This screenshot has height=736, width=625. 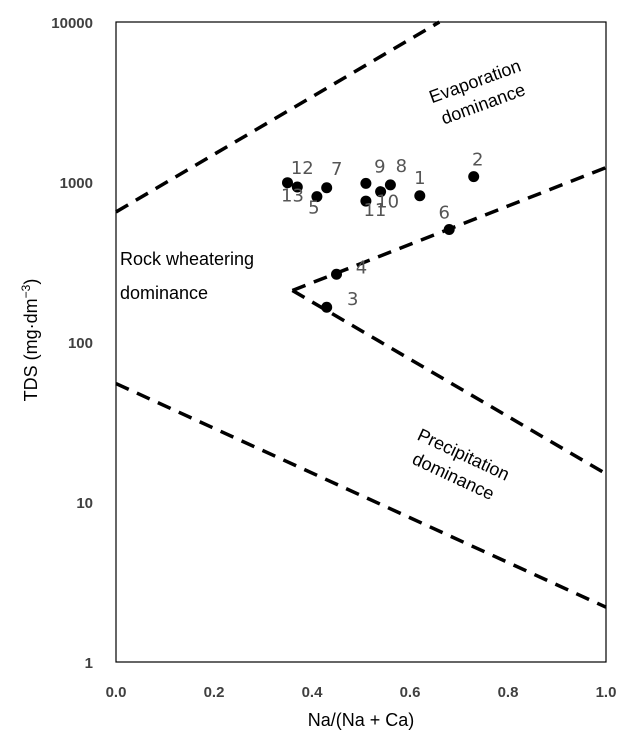 I want to click on y-tick-label: 1, so click(x=89, y=663).